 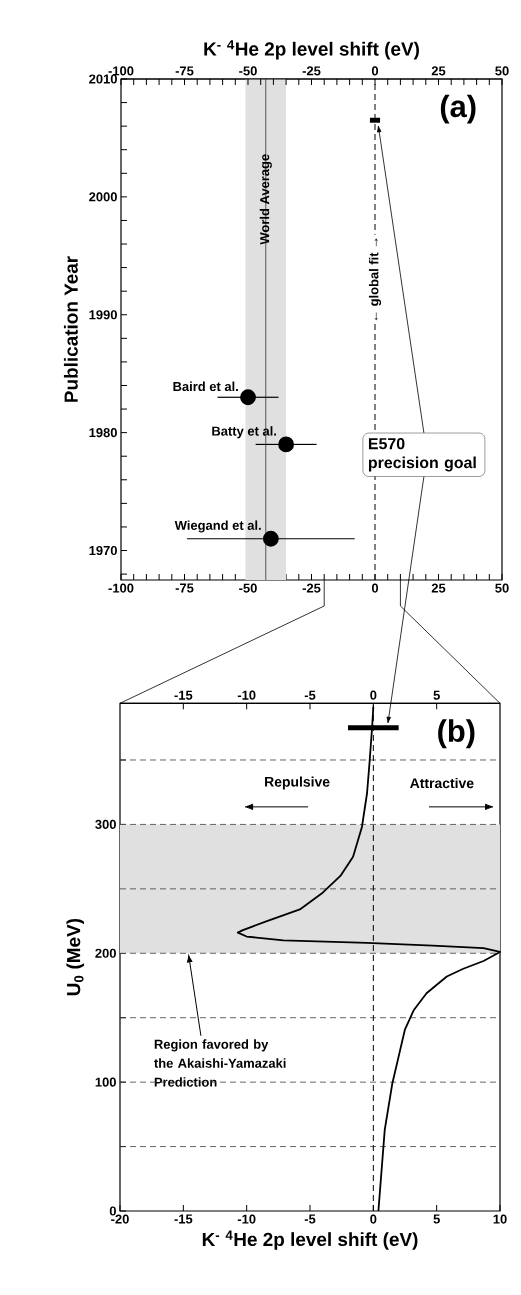 I want to click on x2-tick-label: -50, so click(x=248, y=71).